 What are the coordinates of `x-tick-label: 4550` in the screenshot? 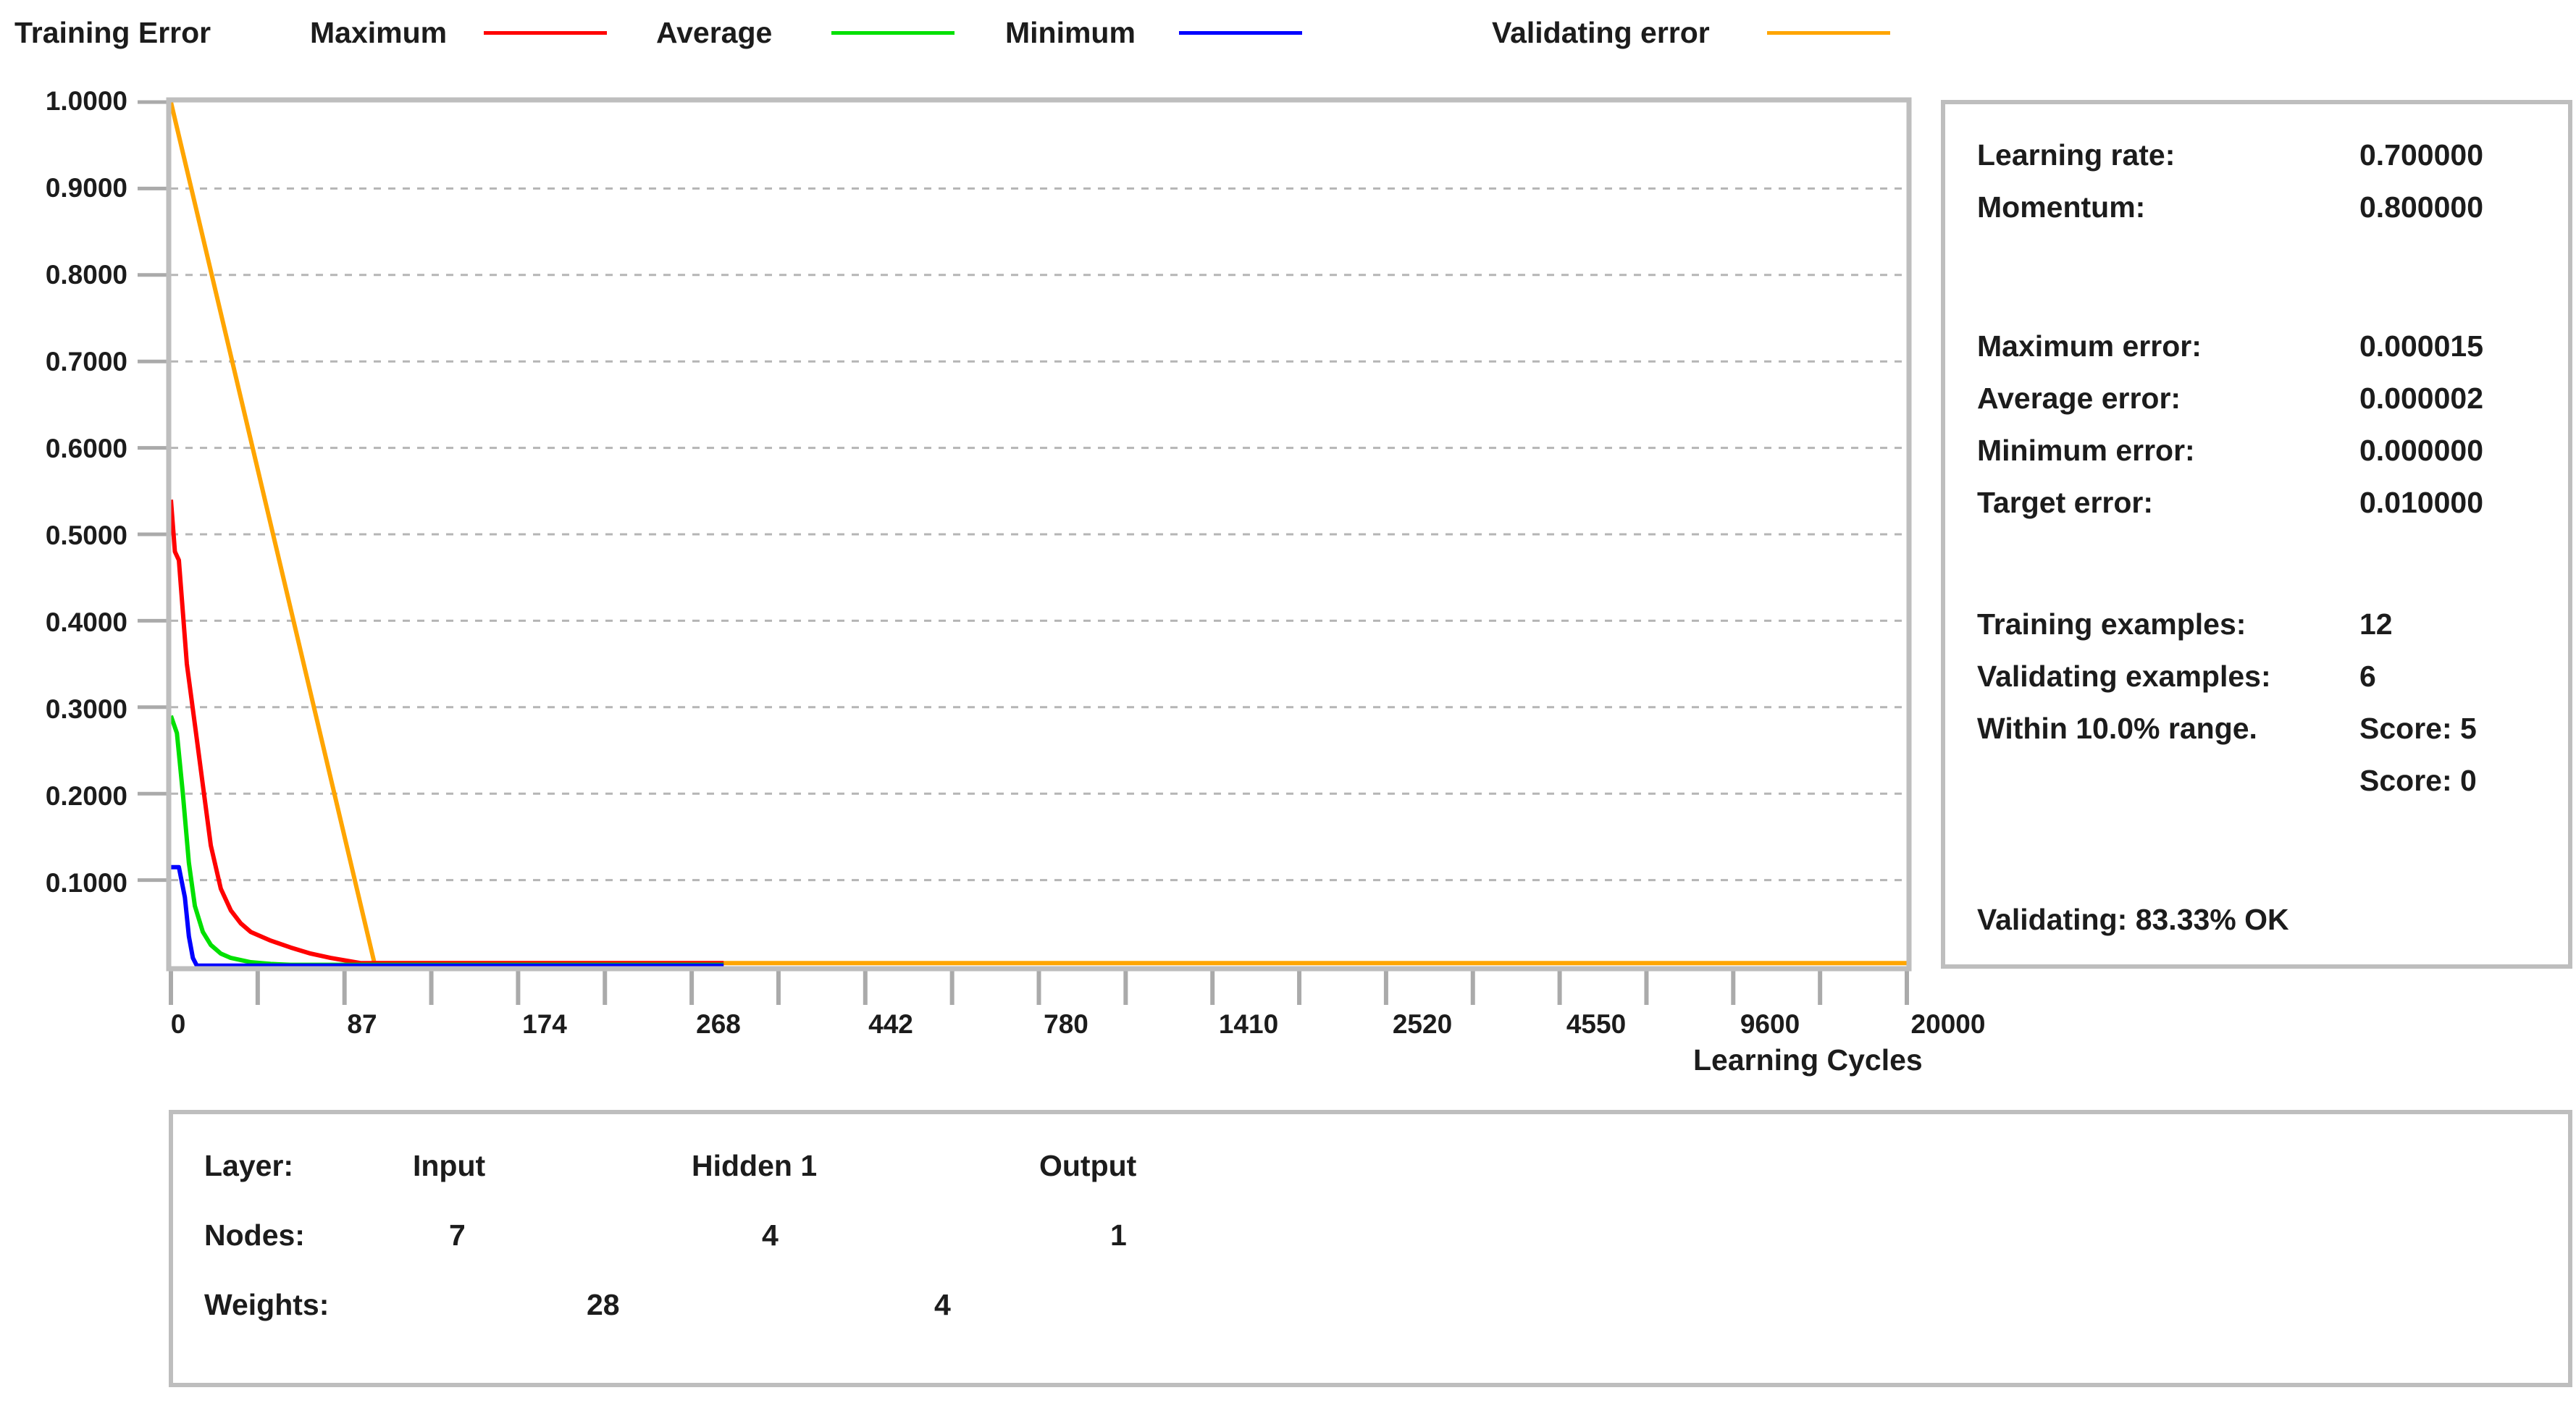 It's located at (1596, 1024).